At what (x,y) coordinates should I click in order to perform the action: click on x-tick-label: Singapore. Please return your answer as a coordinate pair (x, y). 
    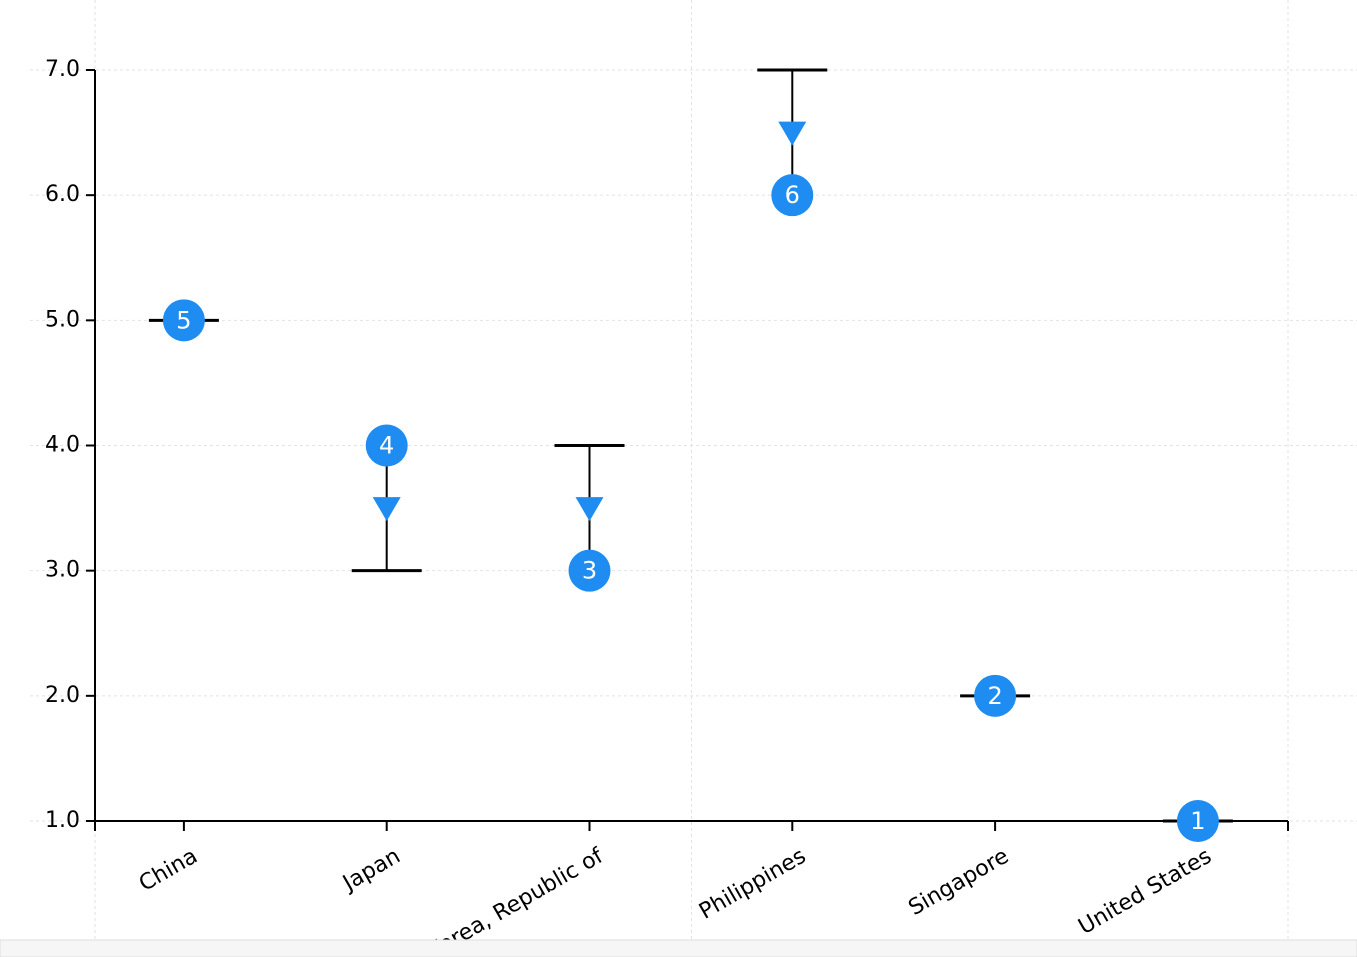
    Looking at the image, I should click on (958, 882).